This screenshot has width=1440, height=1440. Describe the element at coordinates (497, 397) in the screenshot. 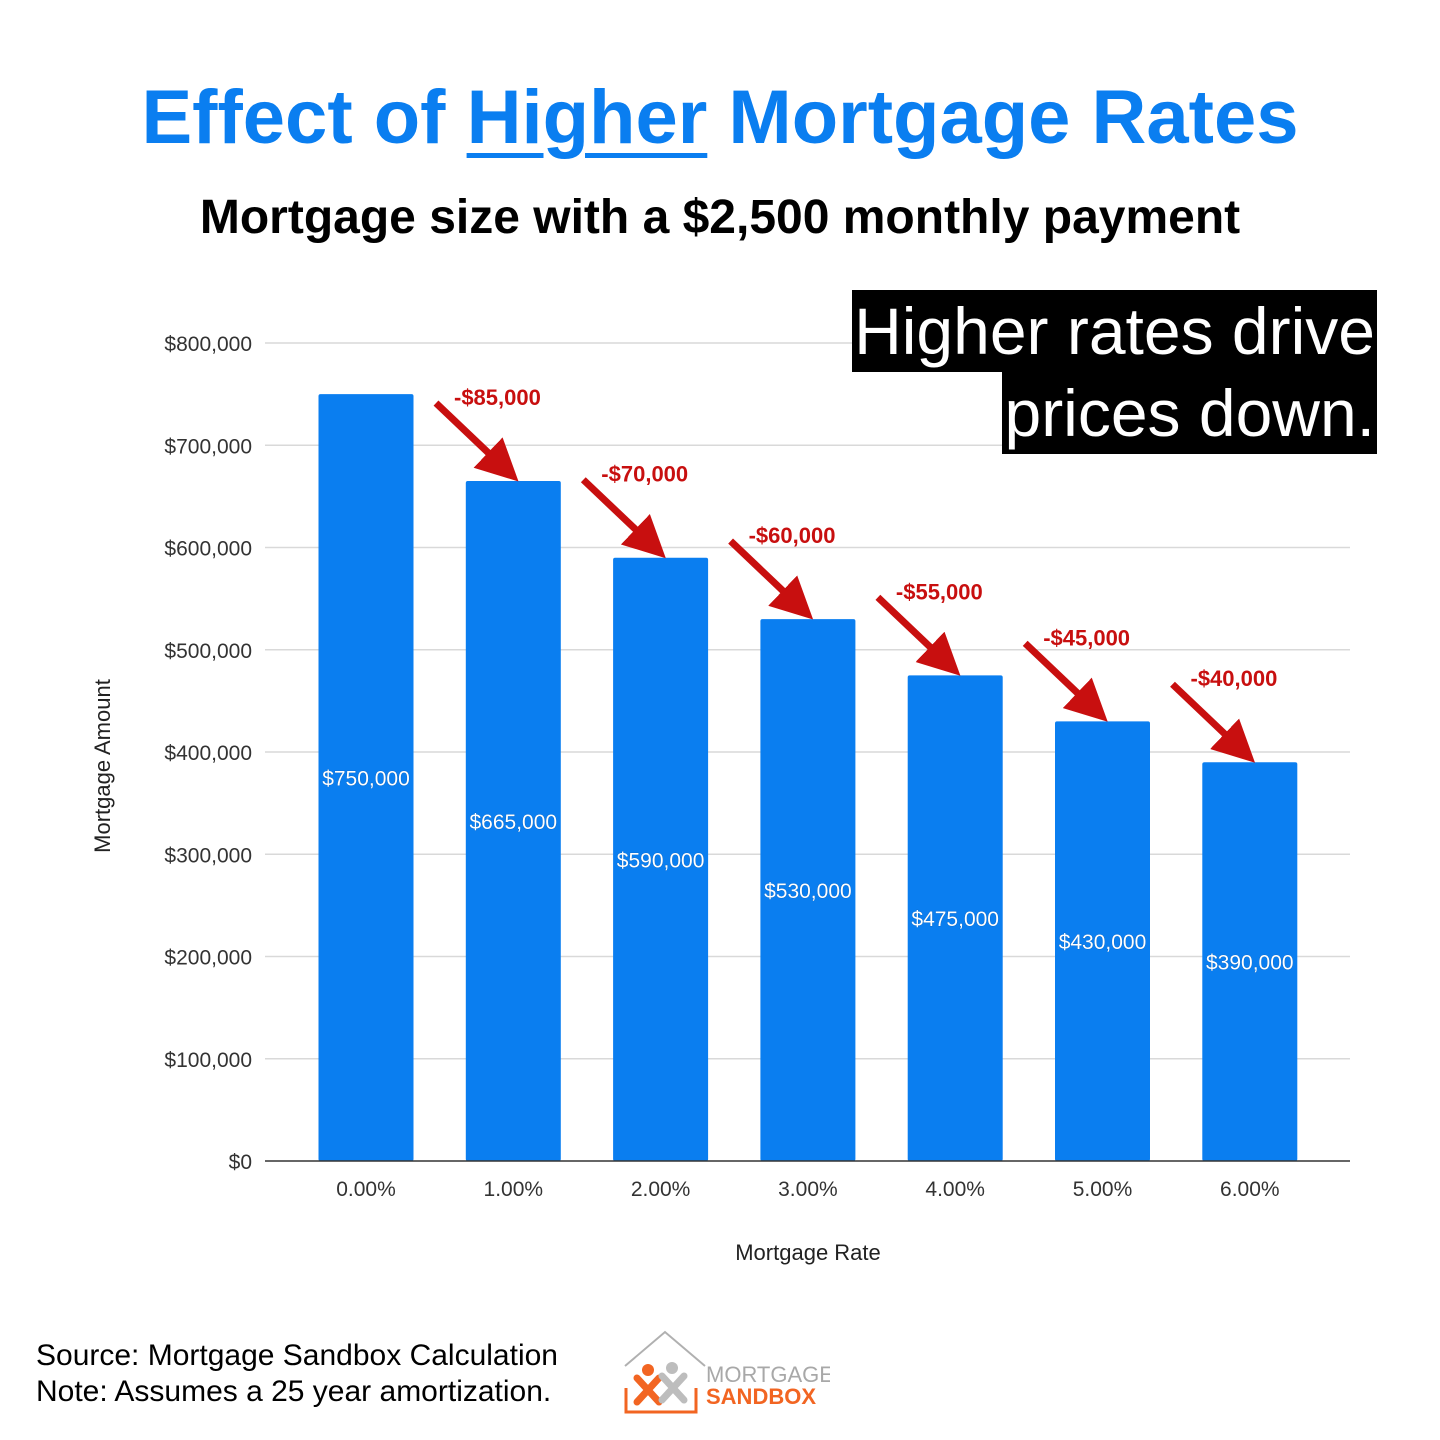

I see `drop-label: -$85,000` at that location.